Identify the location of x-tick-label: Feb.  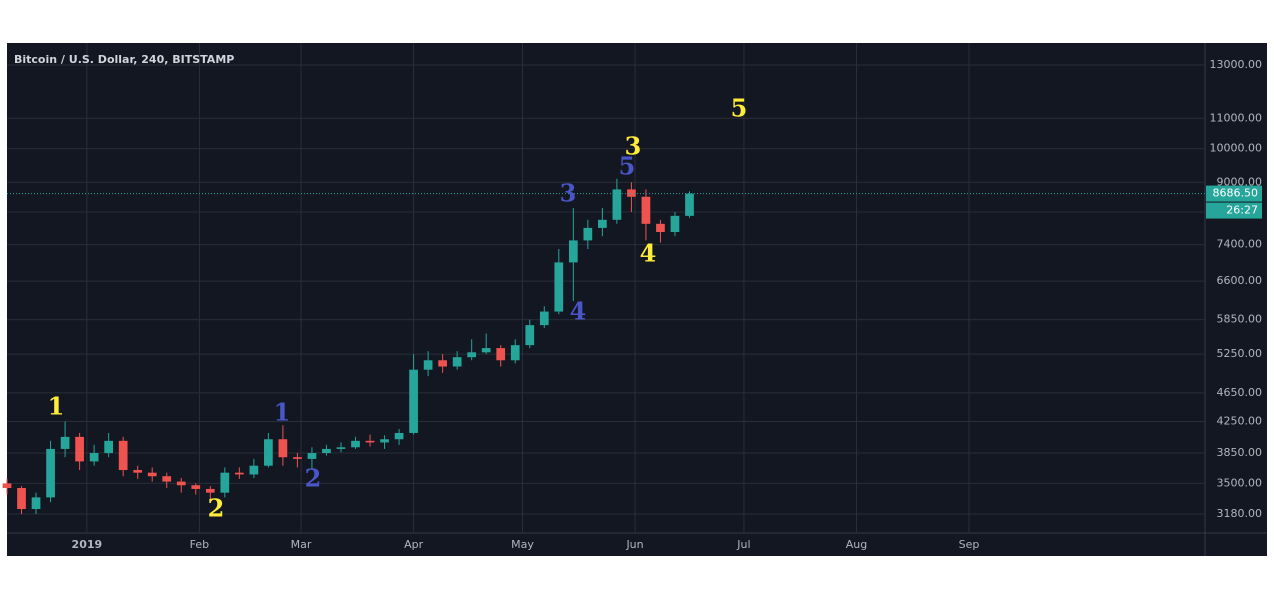
(199, 544).